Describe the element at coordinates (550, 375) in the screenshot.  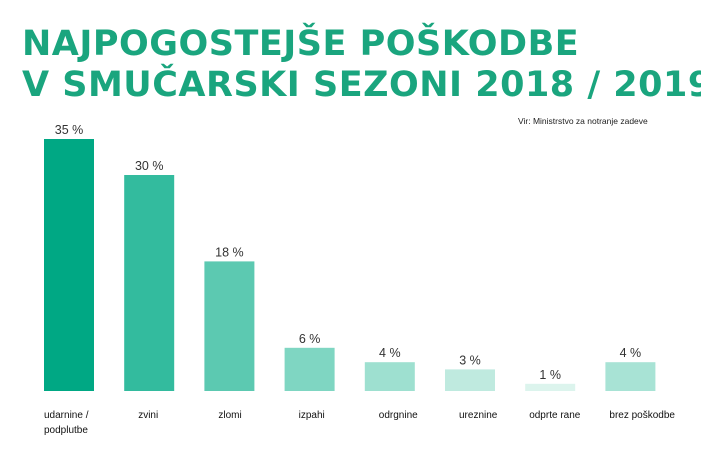
I see `value-label-6: 1 %` at that location.